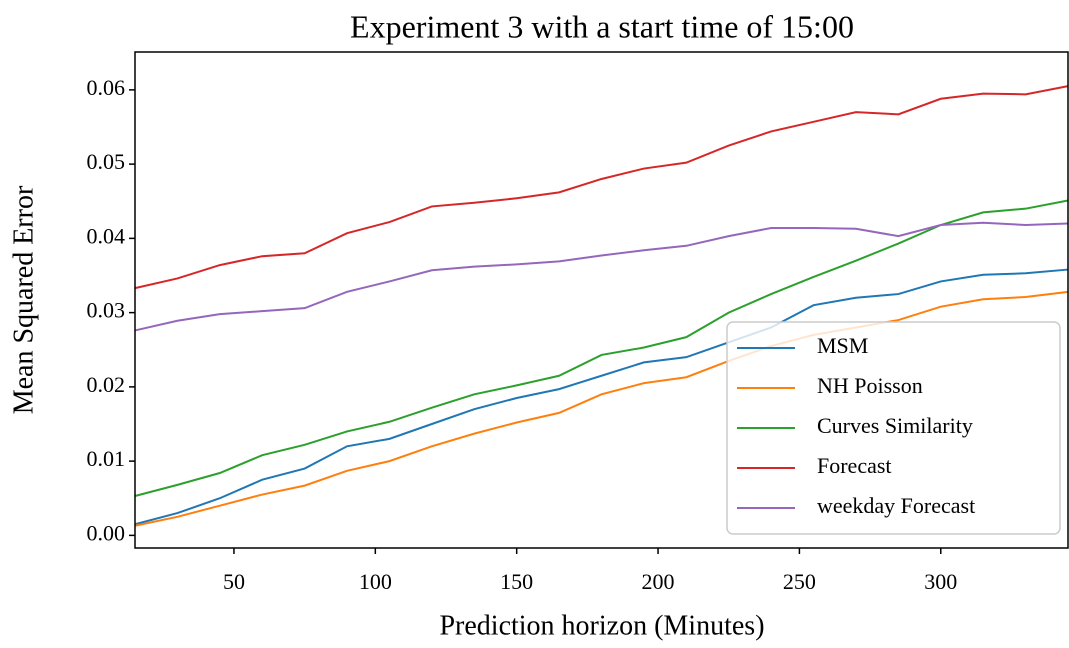 The width and height of the screenshot is (1069, 648). I want to click on legend-box, so click(893, 428).